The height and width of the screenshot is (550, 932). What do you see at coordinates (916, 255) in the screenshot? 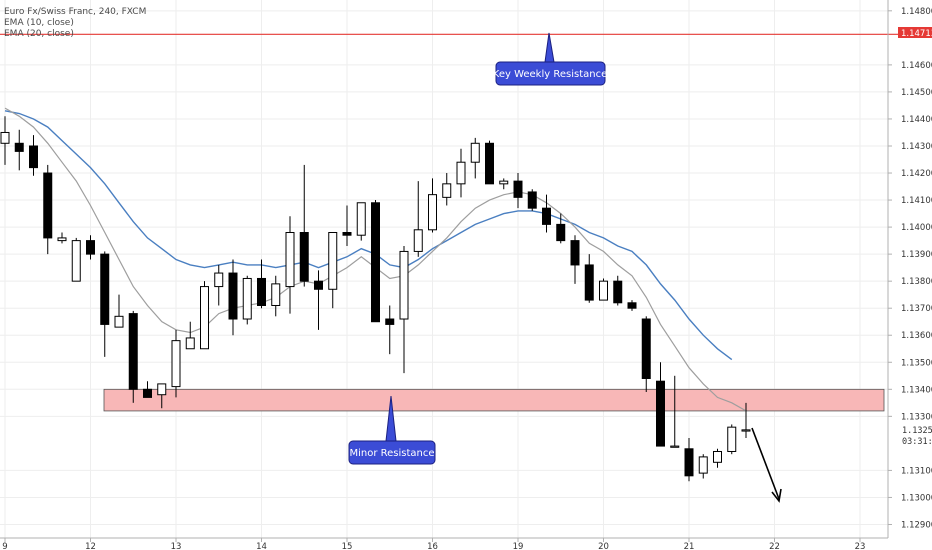
I see `y-tick-label: 1.13900` at bounding box center [916, 255].